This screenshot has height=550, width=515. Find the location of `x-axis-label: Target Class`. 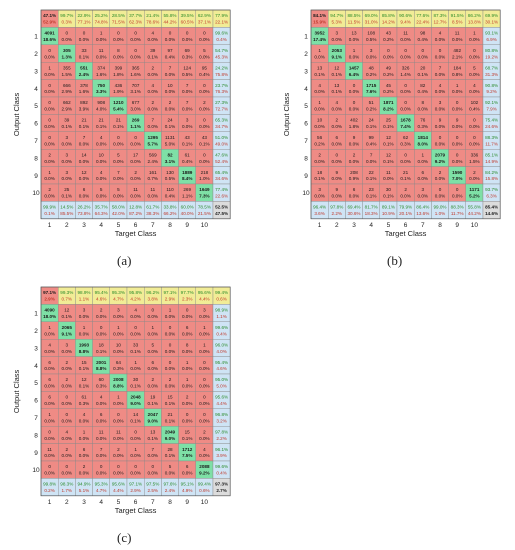

x-axis-label: Target Class is located at coordinates (406, 233).